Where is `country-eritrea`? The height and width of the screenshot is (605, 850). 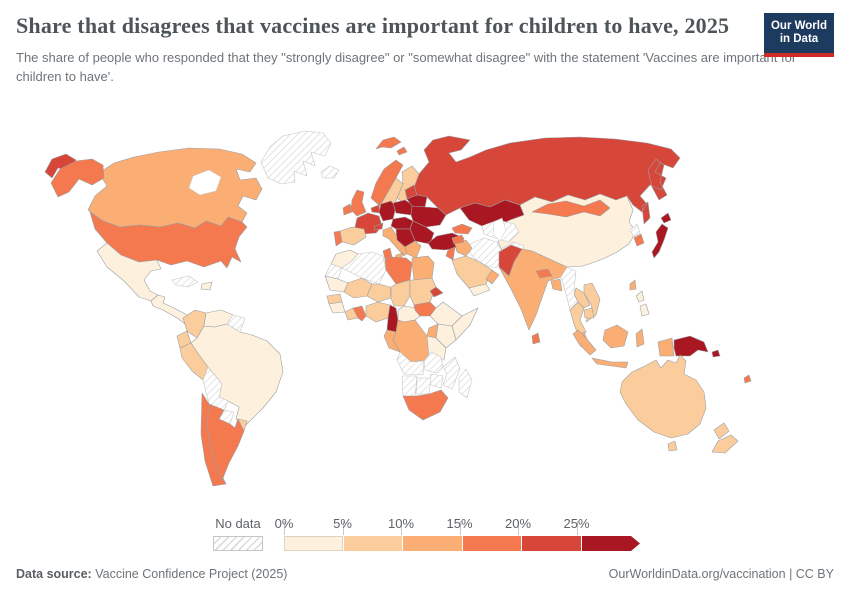
country-eritrea is located at coordinates (436, 292).